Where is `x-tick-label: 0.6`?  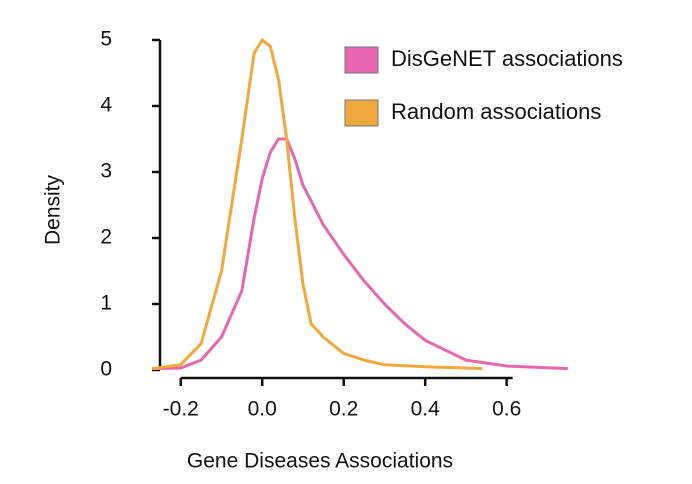 x-tick-label: 0.6 is located at coordinates (506, 409).